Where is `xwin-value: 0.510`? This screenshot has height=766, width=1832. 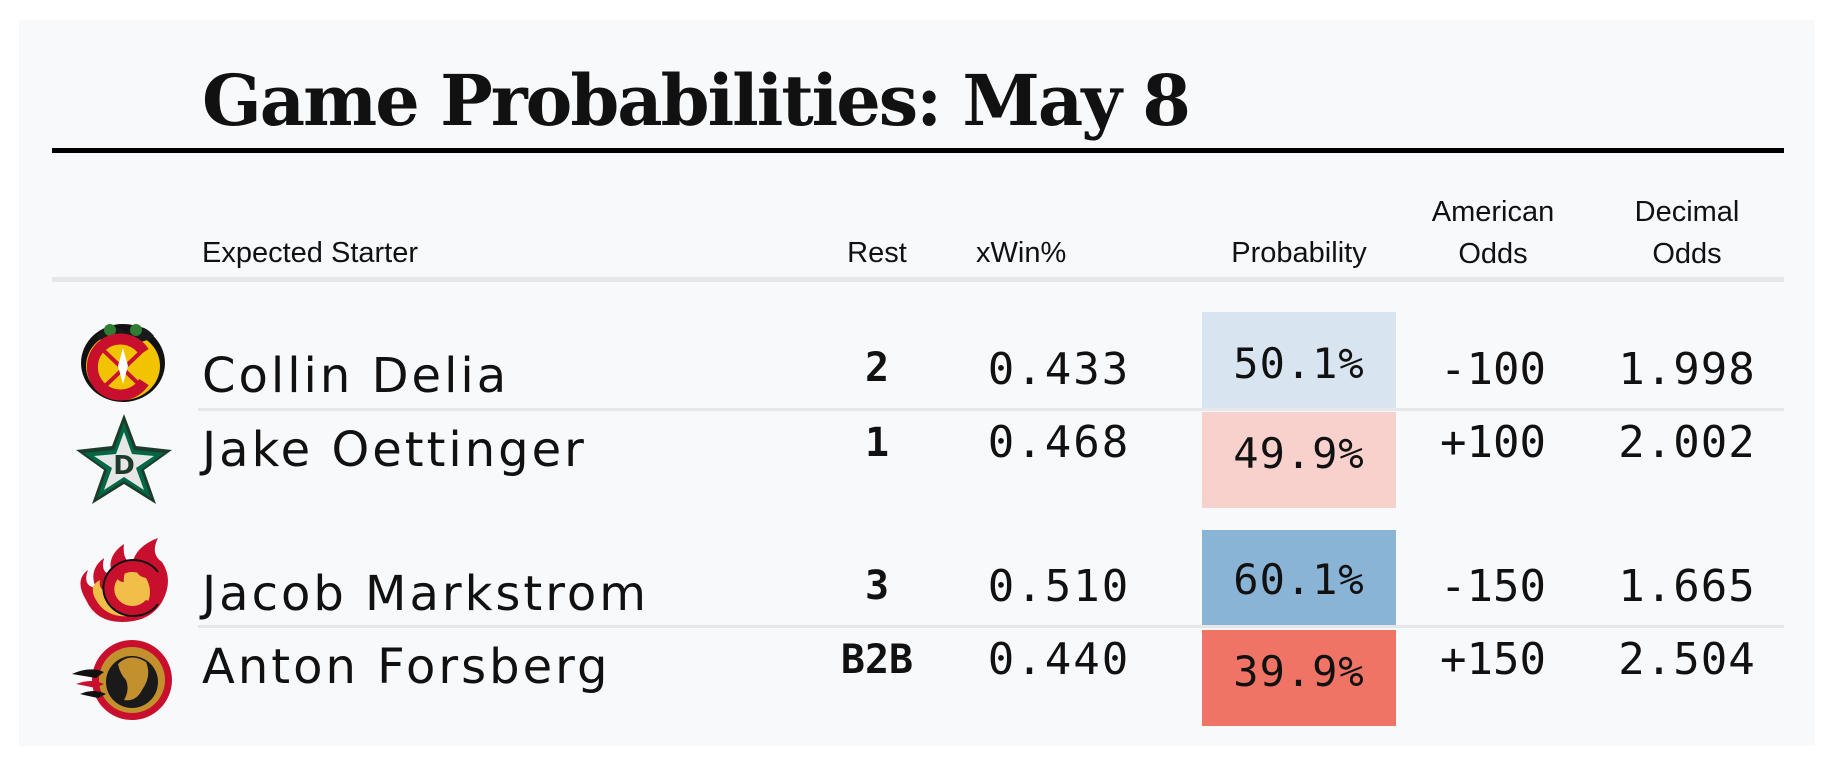 xwin-value: 0.510 is located at coordinates (1059, 586).